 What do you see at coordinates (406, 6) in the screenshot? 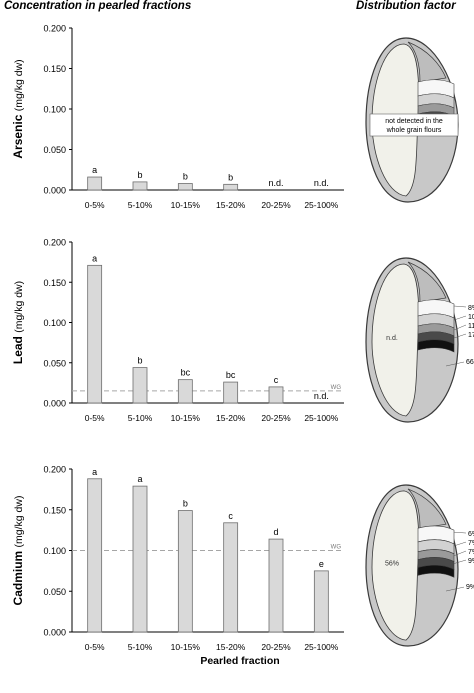
I see `header-distribution-factor: Distribution factor` at bounding box center [406, 6].